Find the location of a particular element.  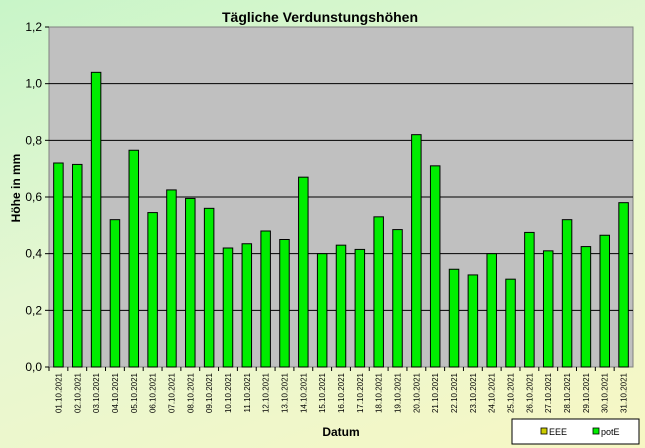

y-tick-label: 0,8 is located at coordinates (33, 140).